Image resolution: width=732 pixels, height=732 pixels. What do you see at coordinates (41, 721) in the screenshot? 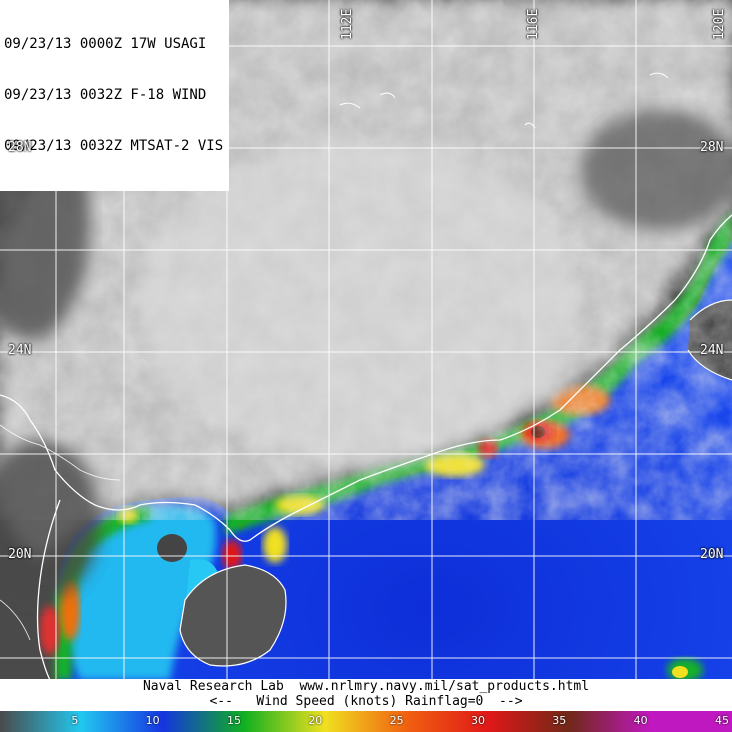
I see `colorbar-segment: 5` at bounding box center [41, 721].